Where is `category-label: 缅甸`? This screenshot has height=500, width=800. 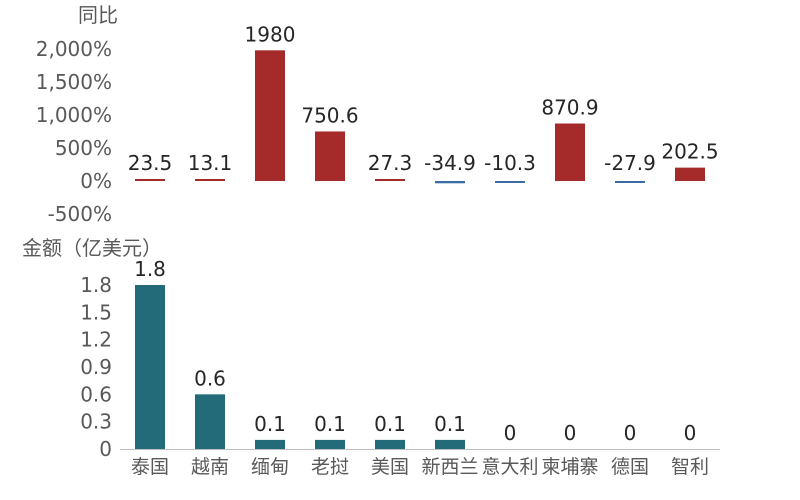
category-label: 缅甸 is located at coordinates (270, 467).